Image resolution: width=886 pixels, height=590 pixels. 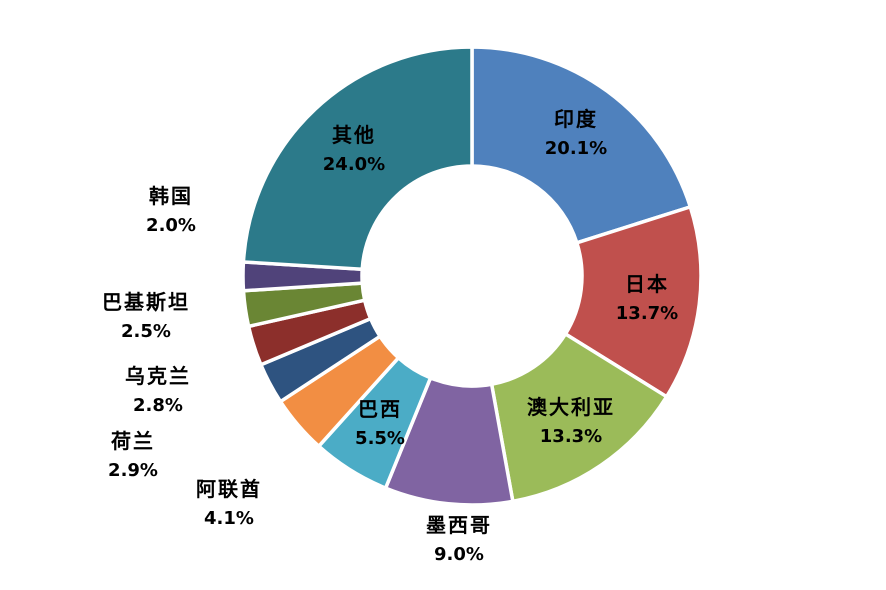 What do you see at coordinates (357, 158) in the screenshot?
I see `slice-others` at bounding box center [357, 158].